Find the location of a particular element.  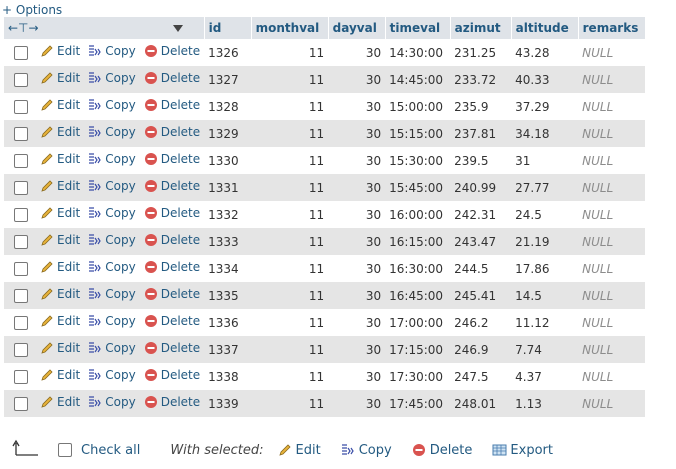

cell-monthval: 11 is located at coordinates (290, 214).